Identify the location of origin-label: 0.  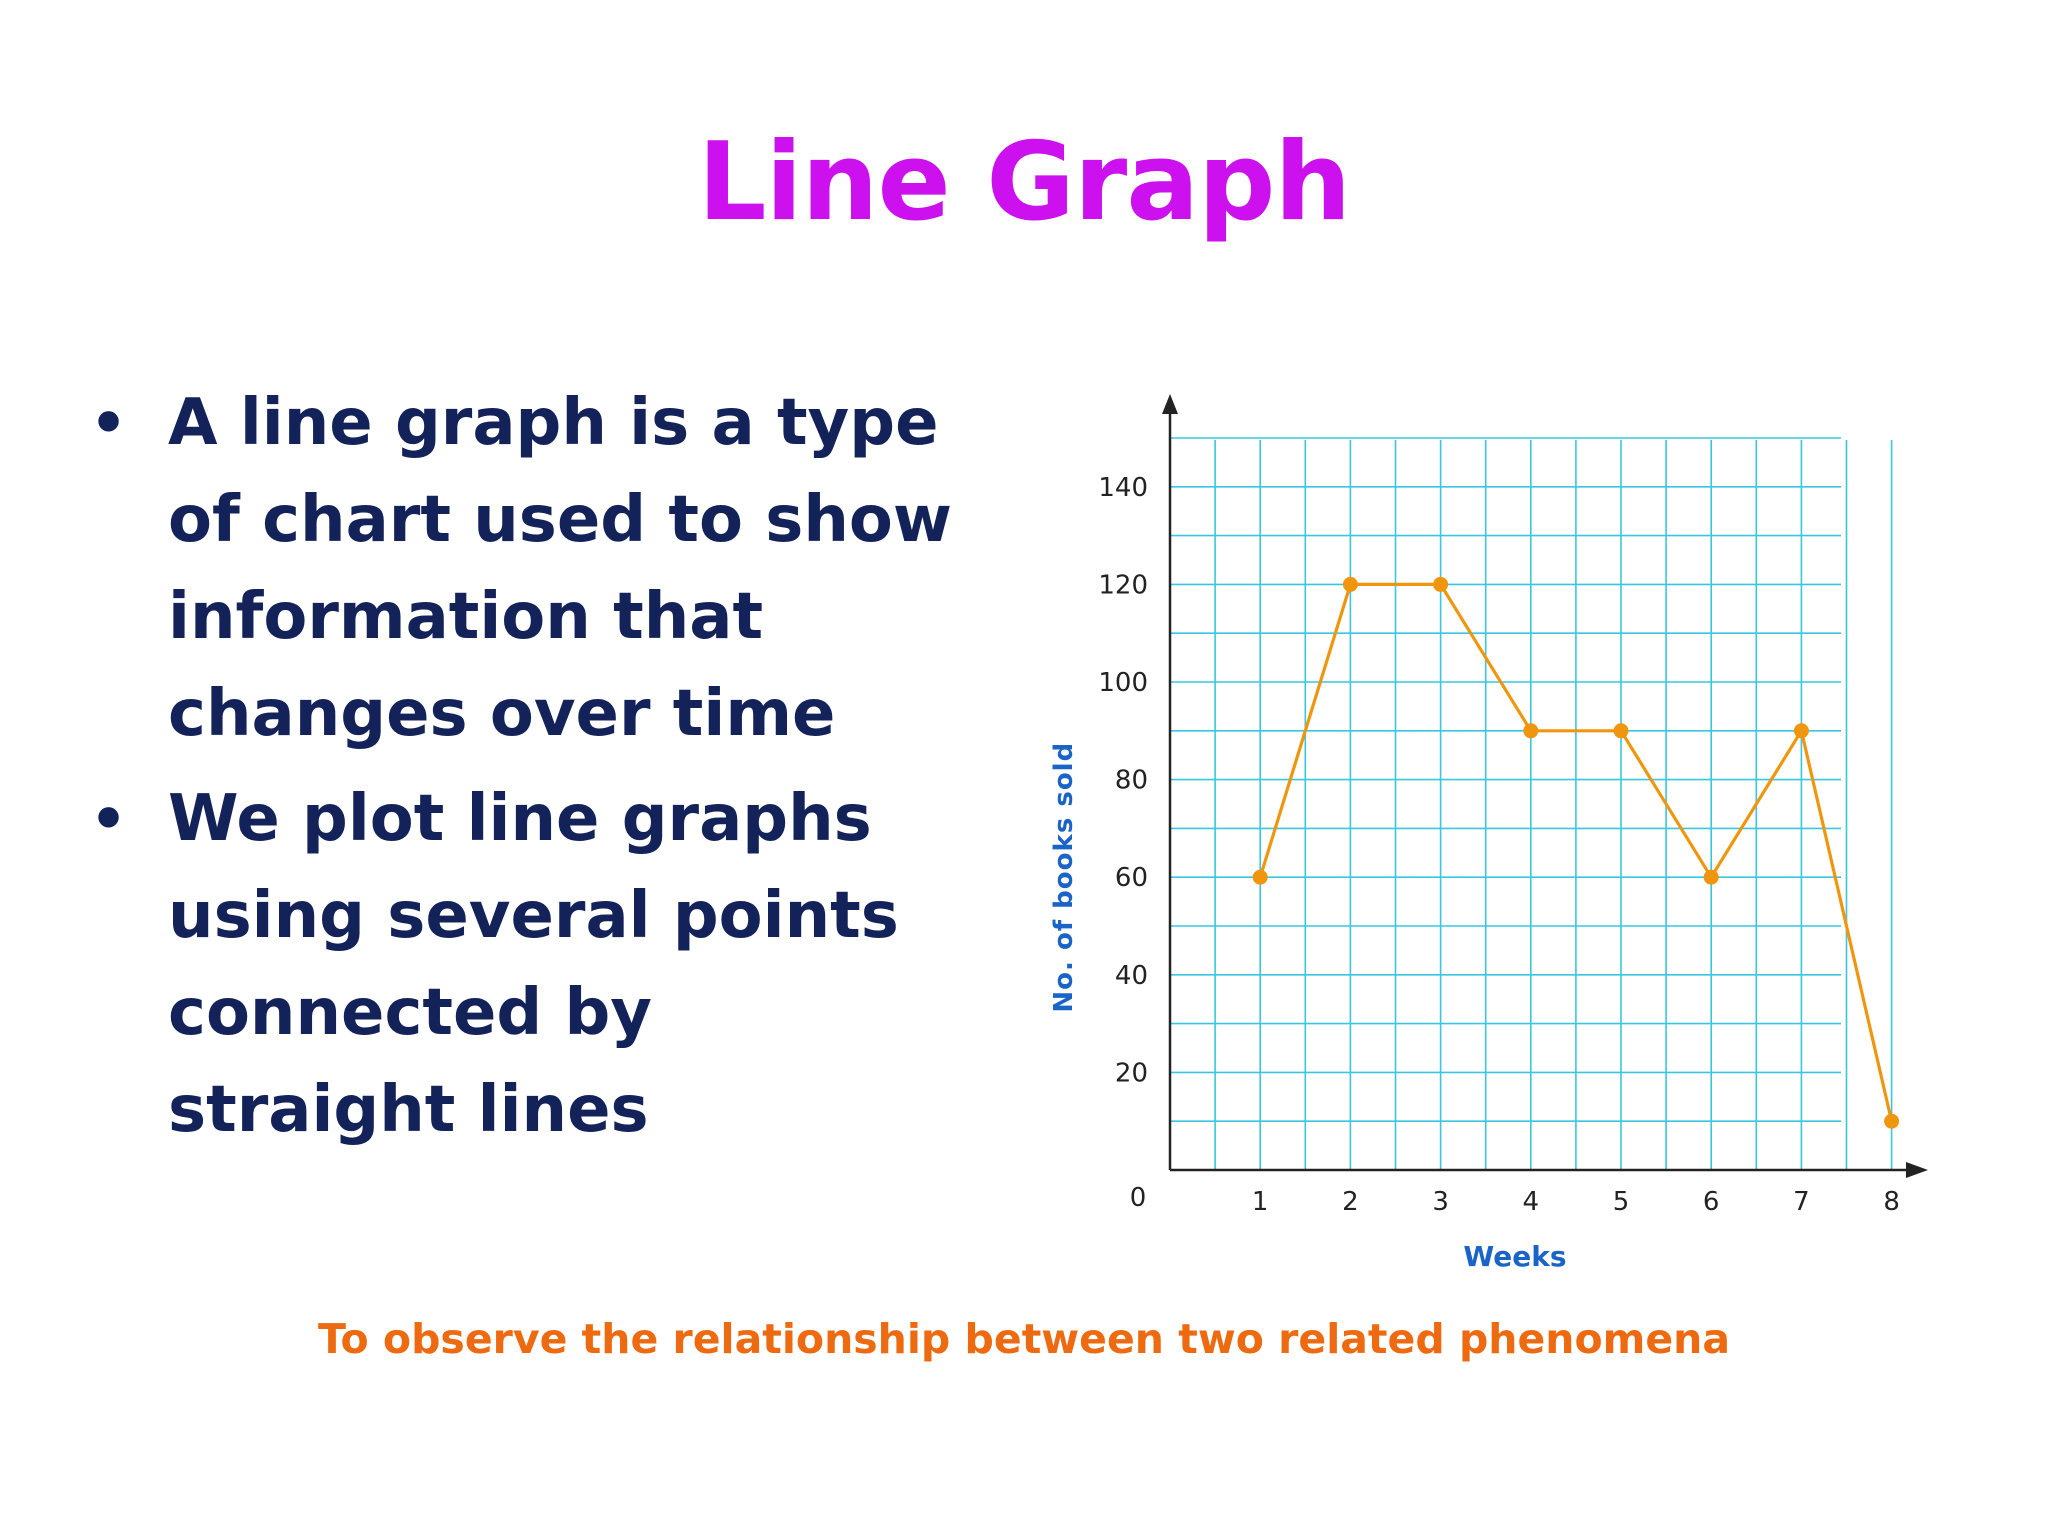
(1138, 1198).